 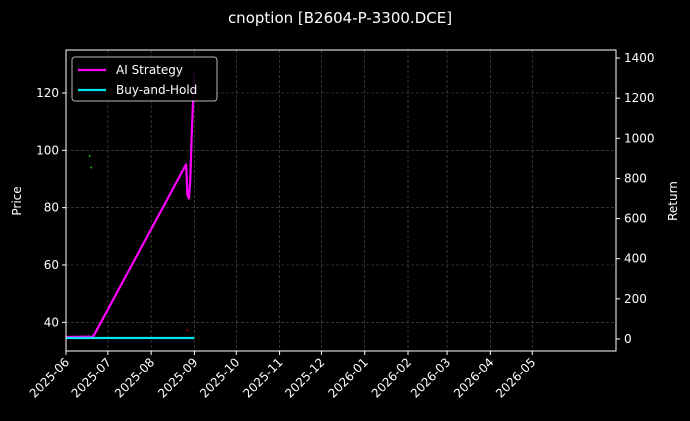 What do you see at coordinates (149, 70) in the screenshot?
I see `legend-label-ai-strategy: AI Strategy` at bounding box center [149, 70].